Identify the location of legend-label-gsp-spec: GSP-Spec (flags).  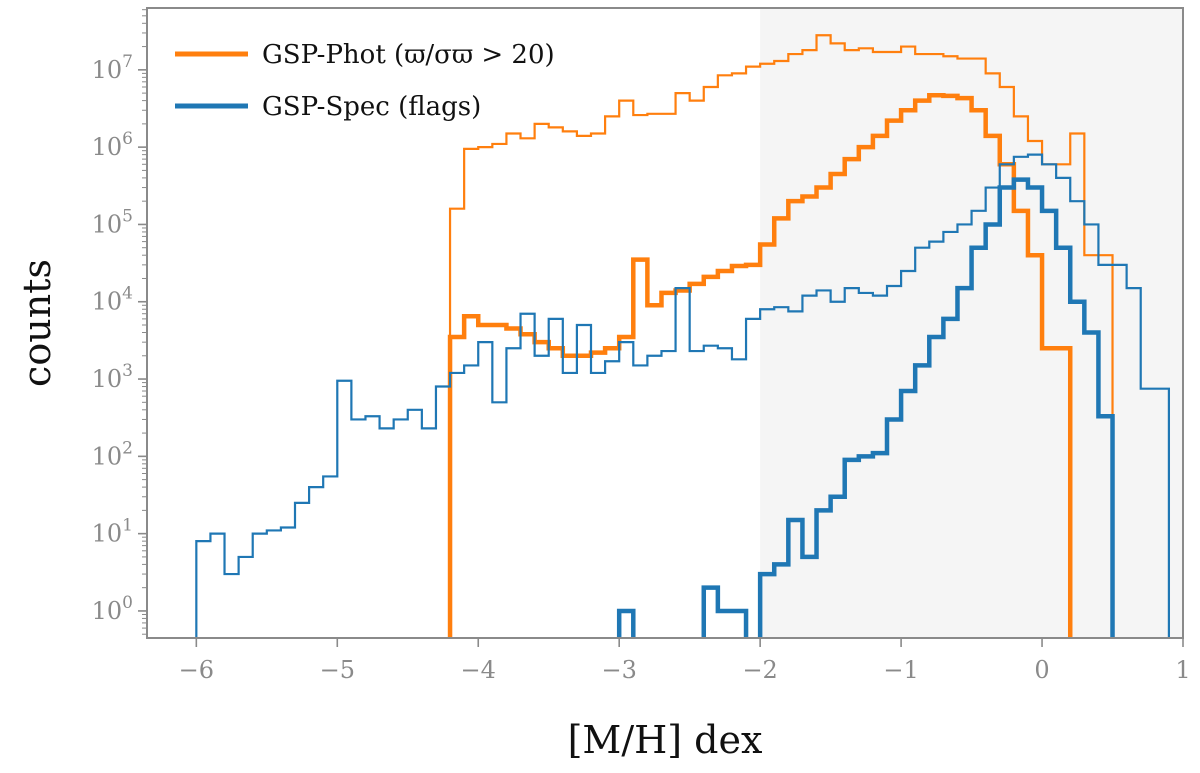
(371, 107).